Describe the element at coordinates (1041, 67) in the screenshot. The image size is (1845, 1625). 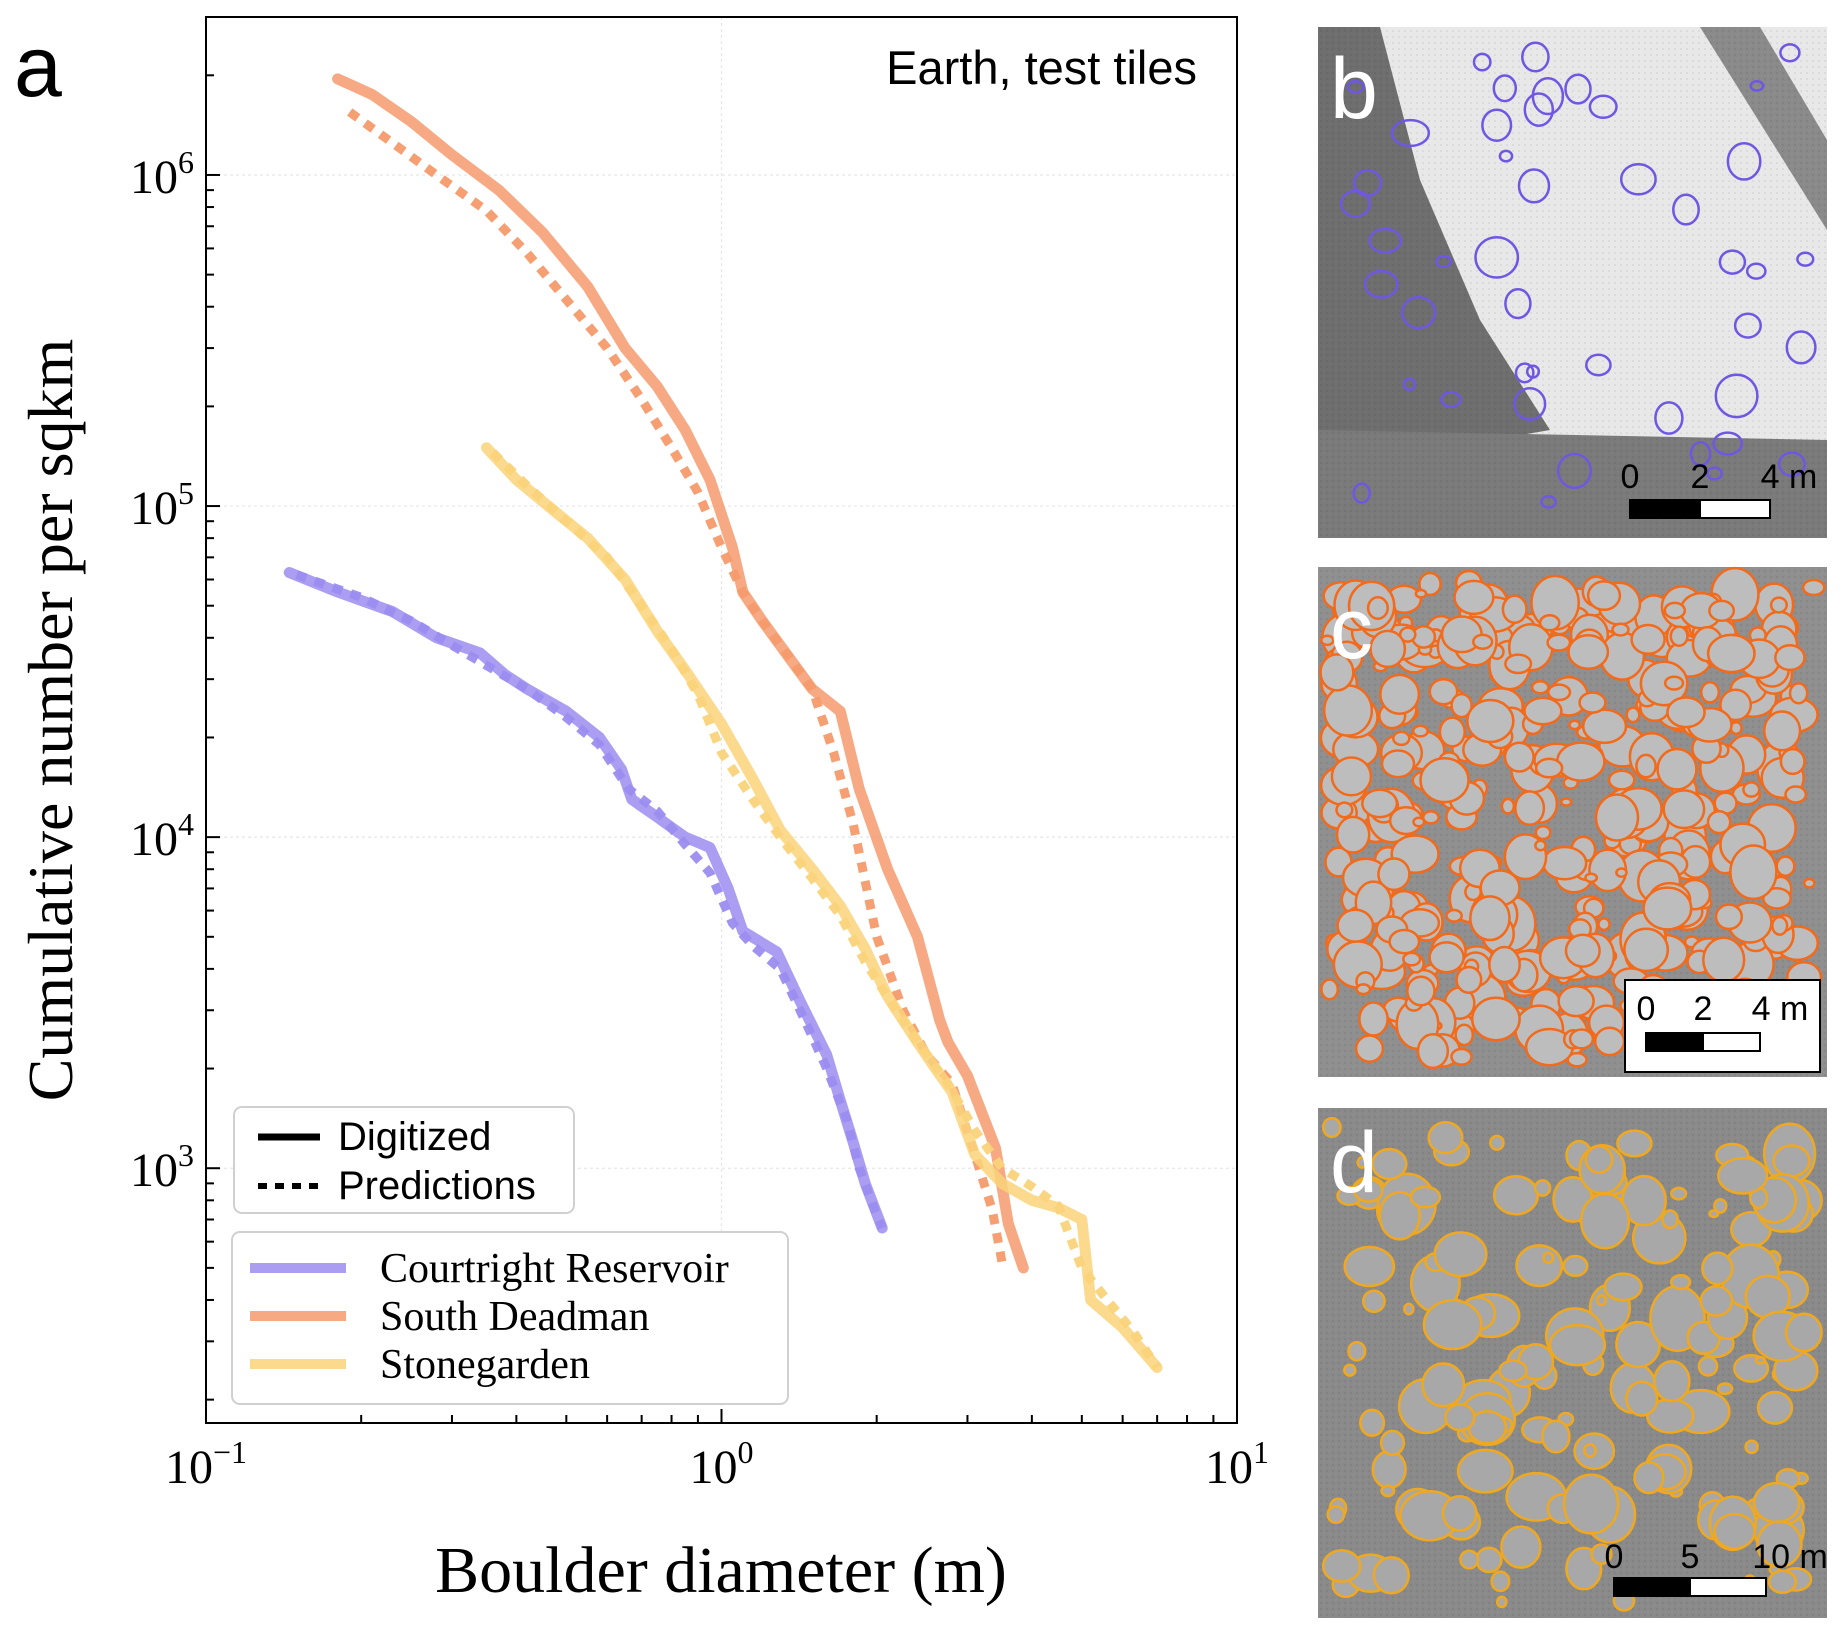
I see `annotation-earth-test-tiles: Earth, test tiles` at that location.